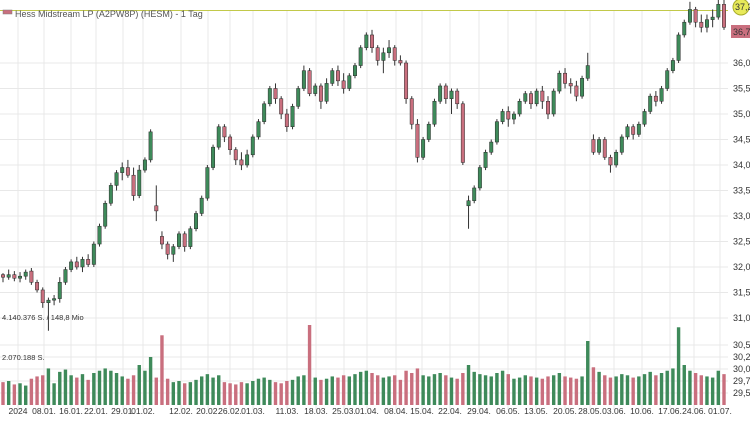 The image size is (750, 421). I want to click on y-tick-label: 32,50, so click(741, 242).